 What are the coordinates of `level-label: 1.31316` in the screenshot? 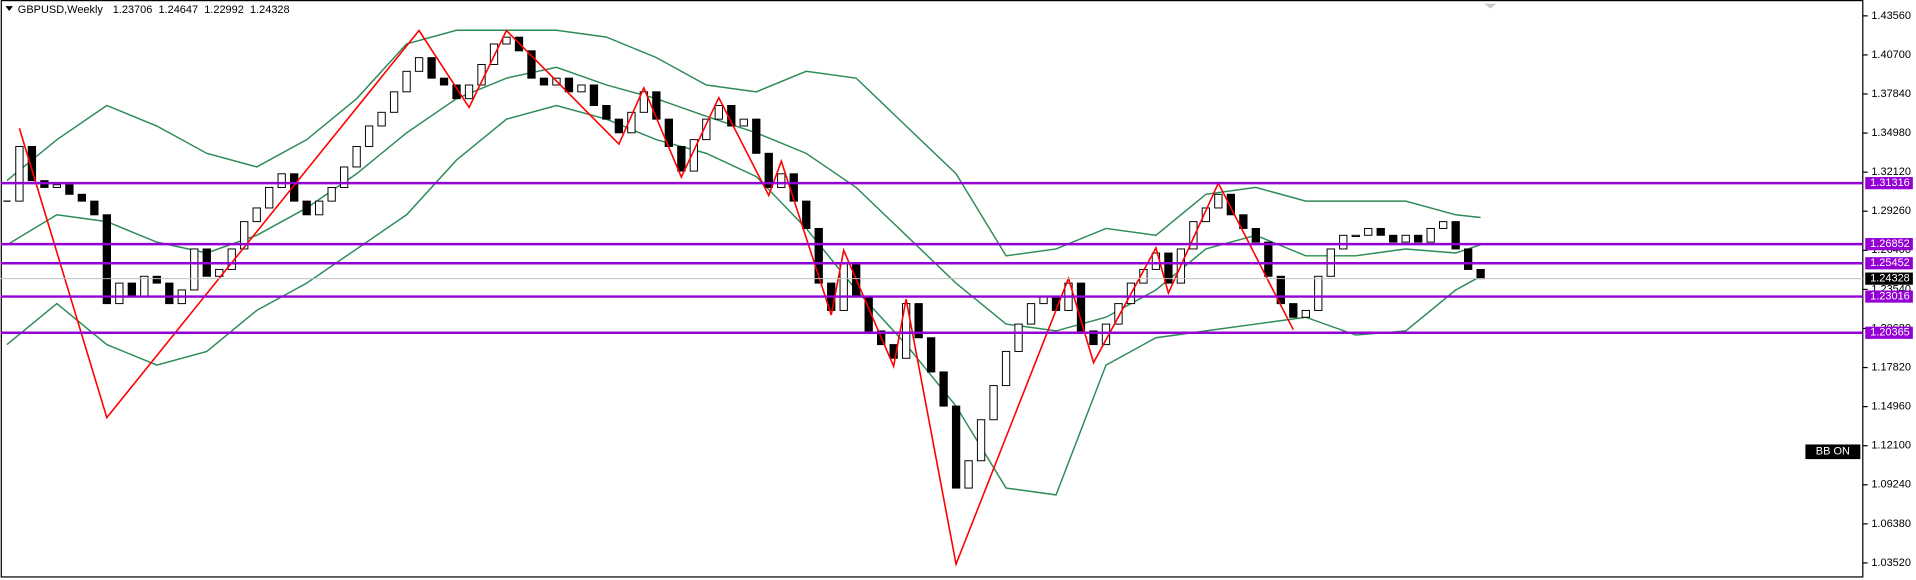 It's located at (1890, 183).